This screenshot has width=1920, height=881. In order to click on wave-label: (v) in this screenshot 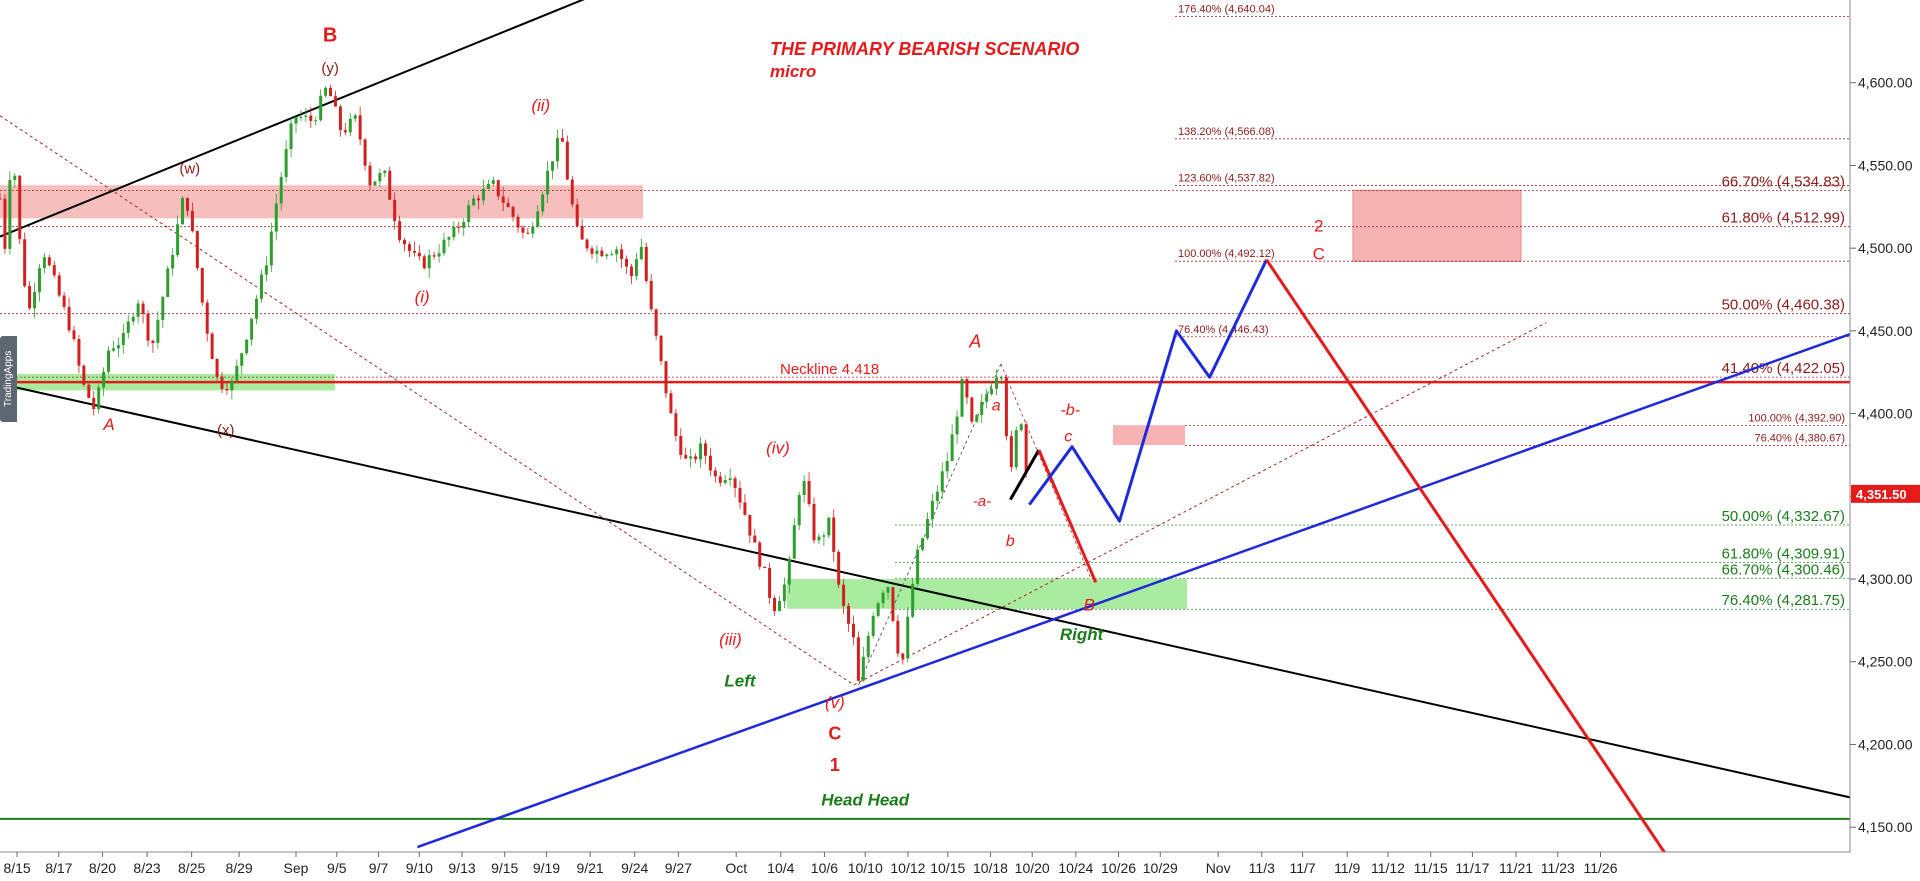, I will do `click(835, 702)`.